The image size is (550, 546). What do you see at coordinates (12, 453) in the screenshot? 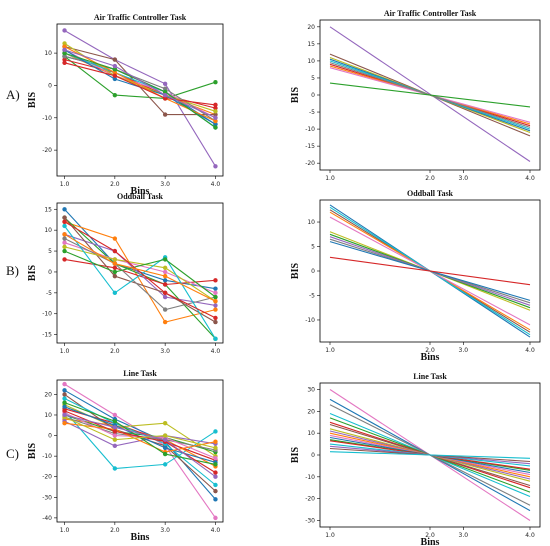
I see `row-label-c: C)` at bounding box center [12, 453].